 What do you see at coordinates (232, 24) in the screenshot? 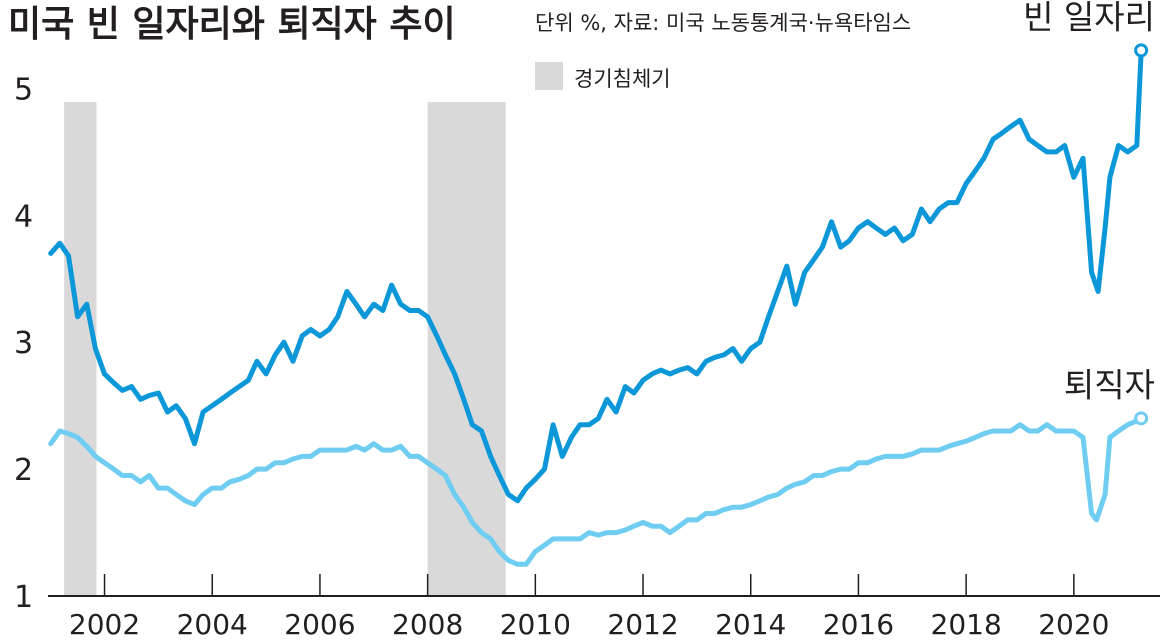
I see `chart-title: 미국 빈 일자리와 퇴직자 추이` at bounding box center [232, 24].